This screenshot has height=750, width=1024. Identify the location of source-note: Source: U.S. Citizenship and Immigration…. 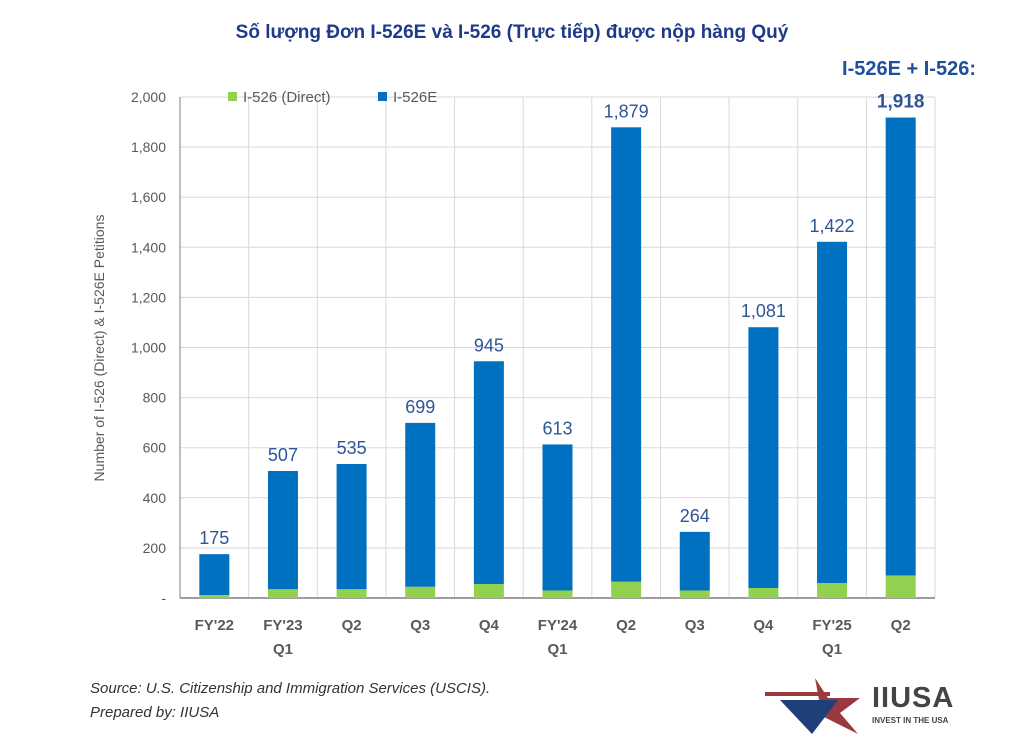
(290, 688).